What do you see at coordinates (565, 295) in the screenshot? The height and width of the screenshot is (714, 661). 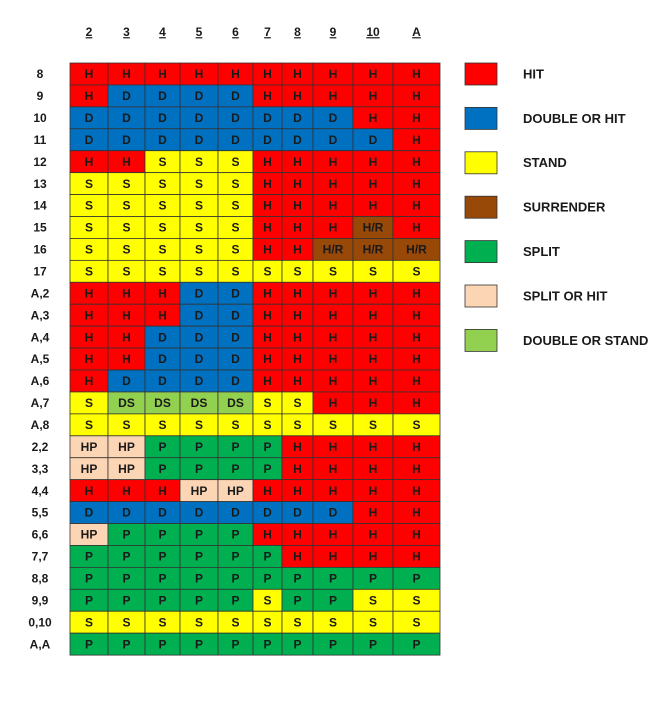 I see `legend-label: SPLIT OR HIT` at bounding box center [565, 295].